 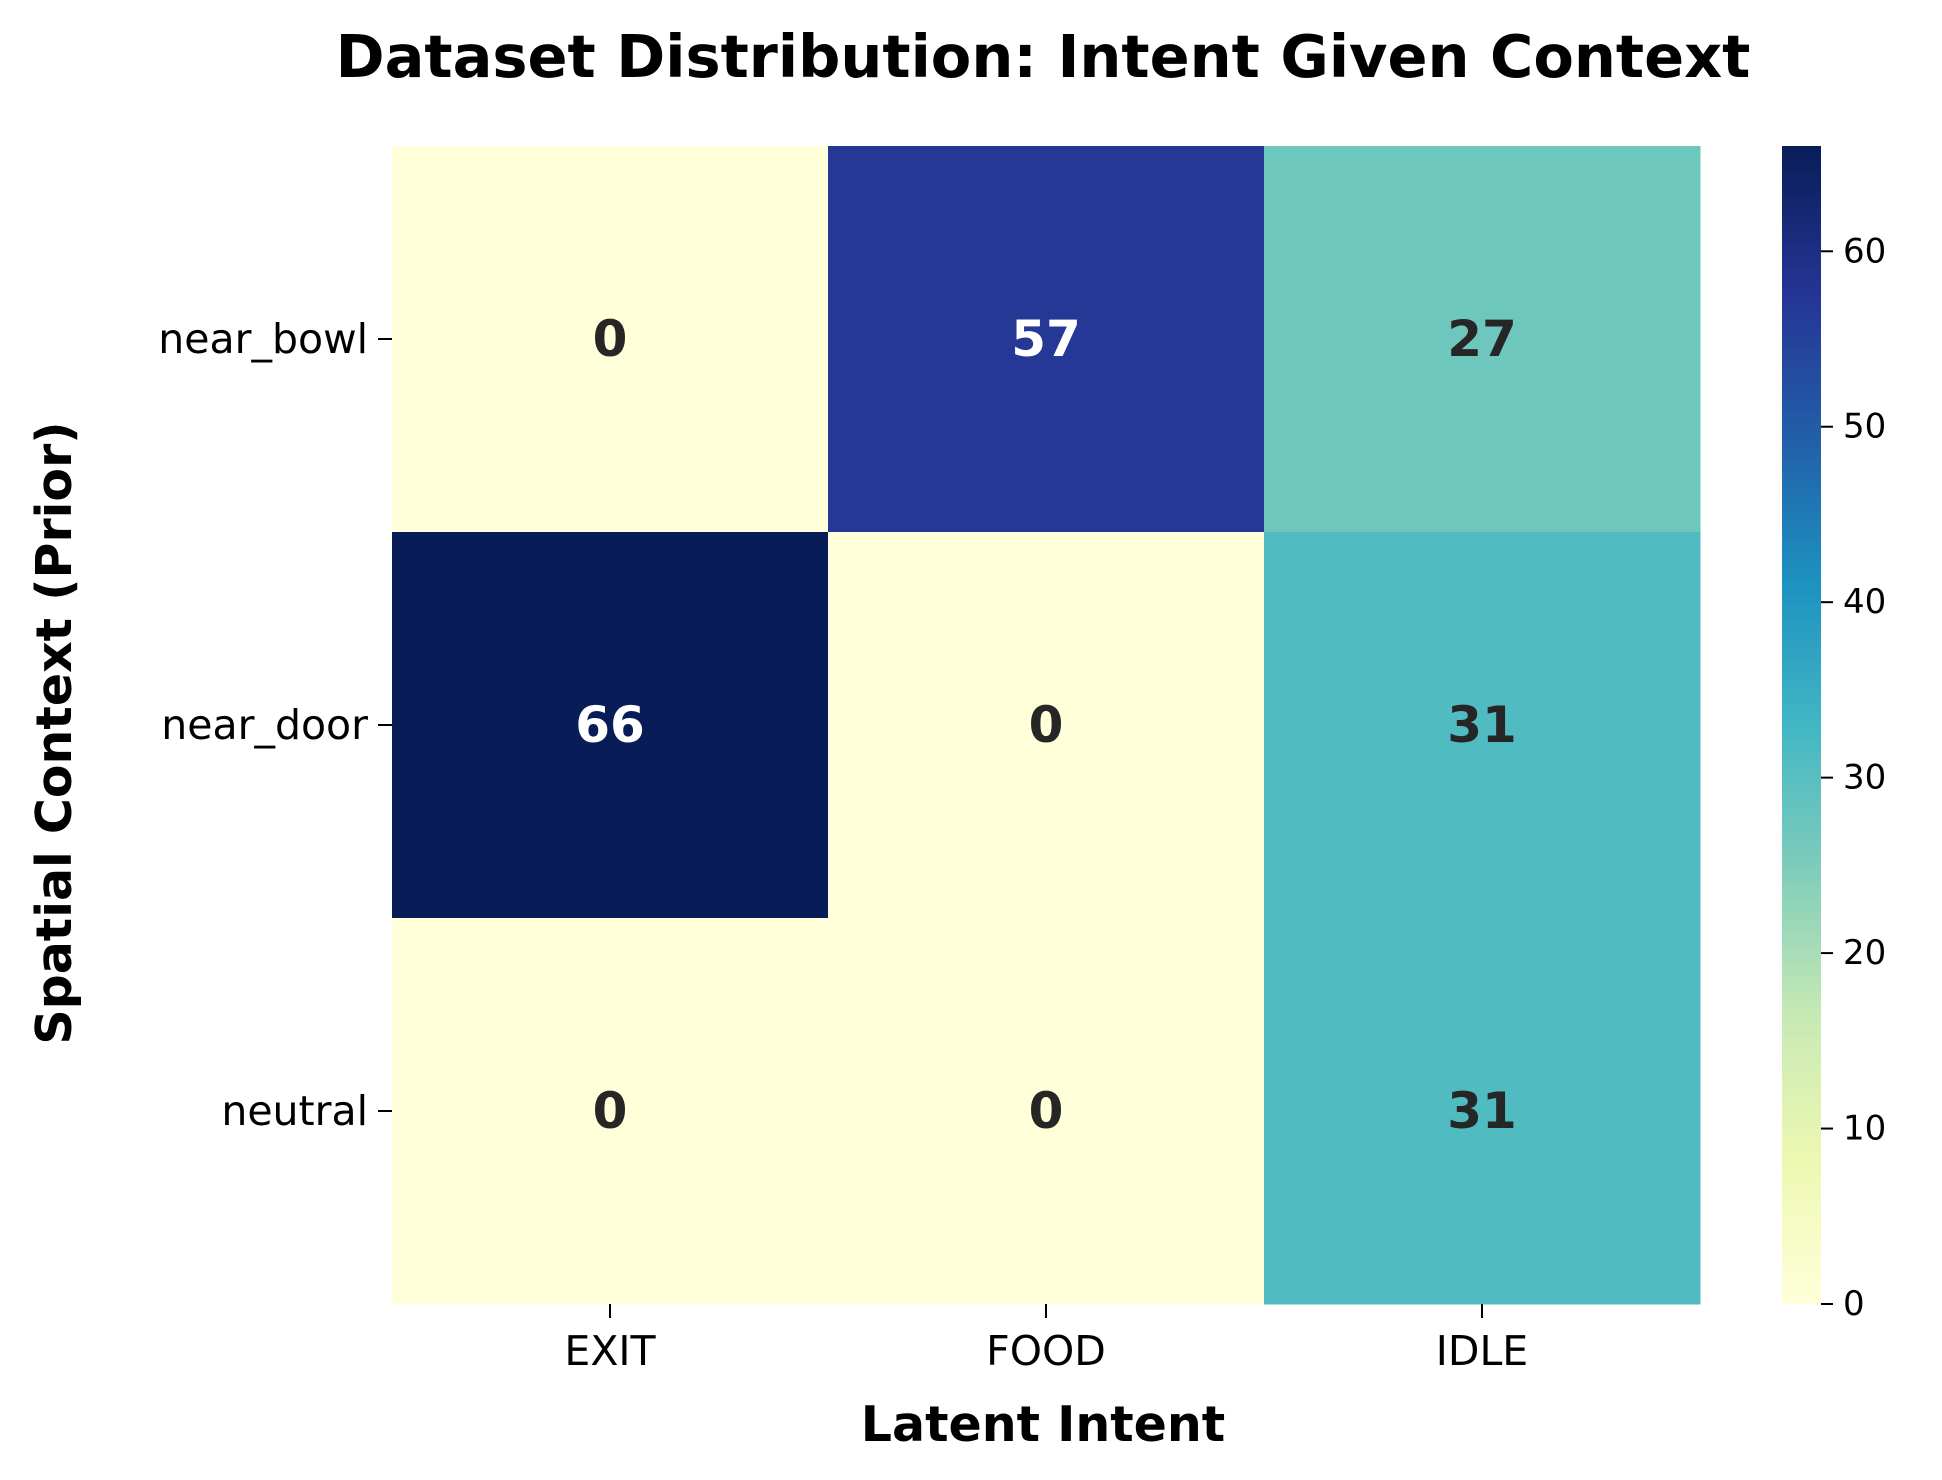 I want to click on y-tick-label: near_door, so click(x=264, y=725).